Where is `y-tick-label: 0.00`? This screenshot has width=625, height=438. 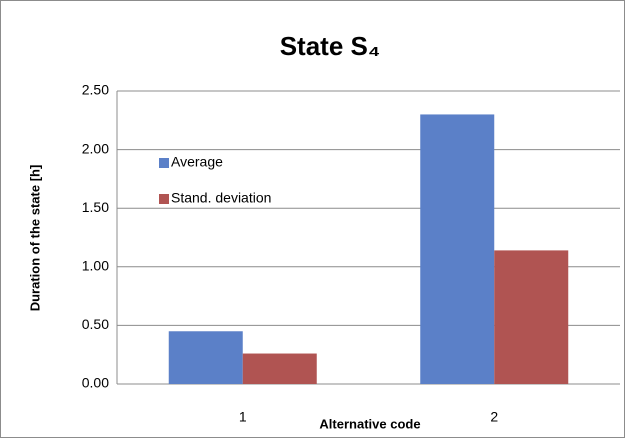 y-tick-label: 0.00 is located at coordinates (95, 383).